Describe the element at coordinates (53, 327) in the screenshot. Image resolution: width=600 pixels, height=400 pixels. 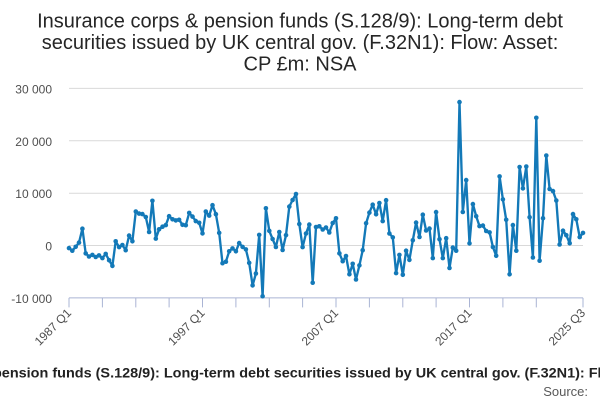
I see `svg-text: 1987 Q1` at that location.